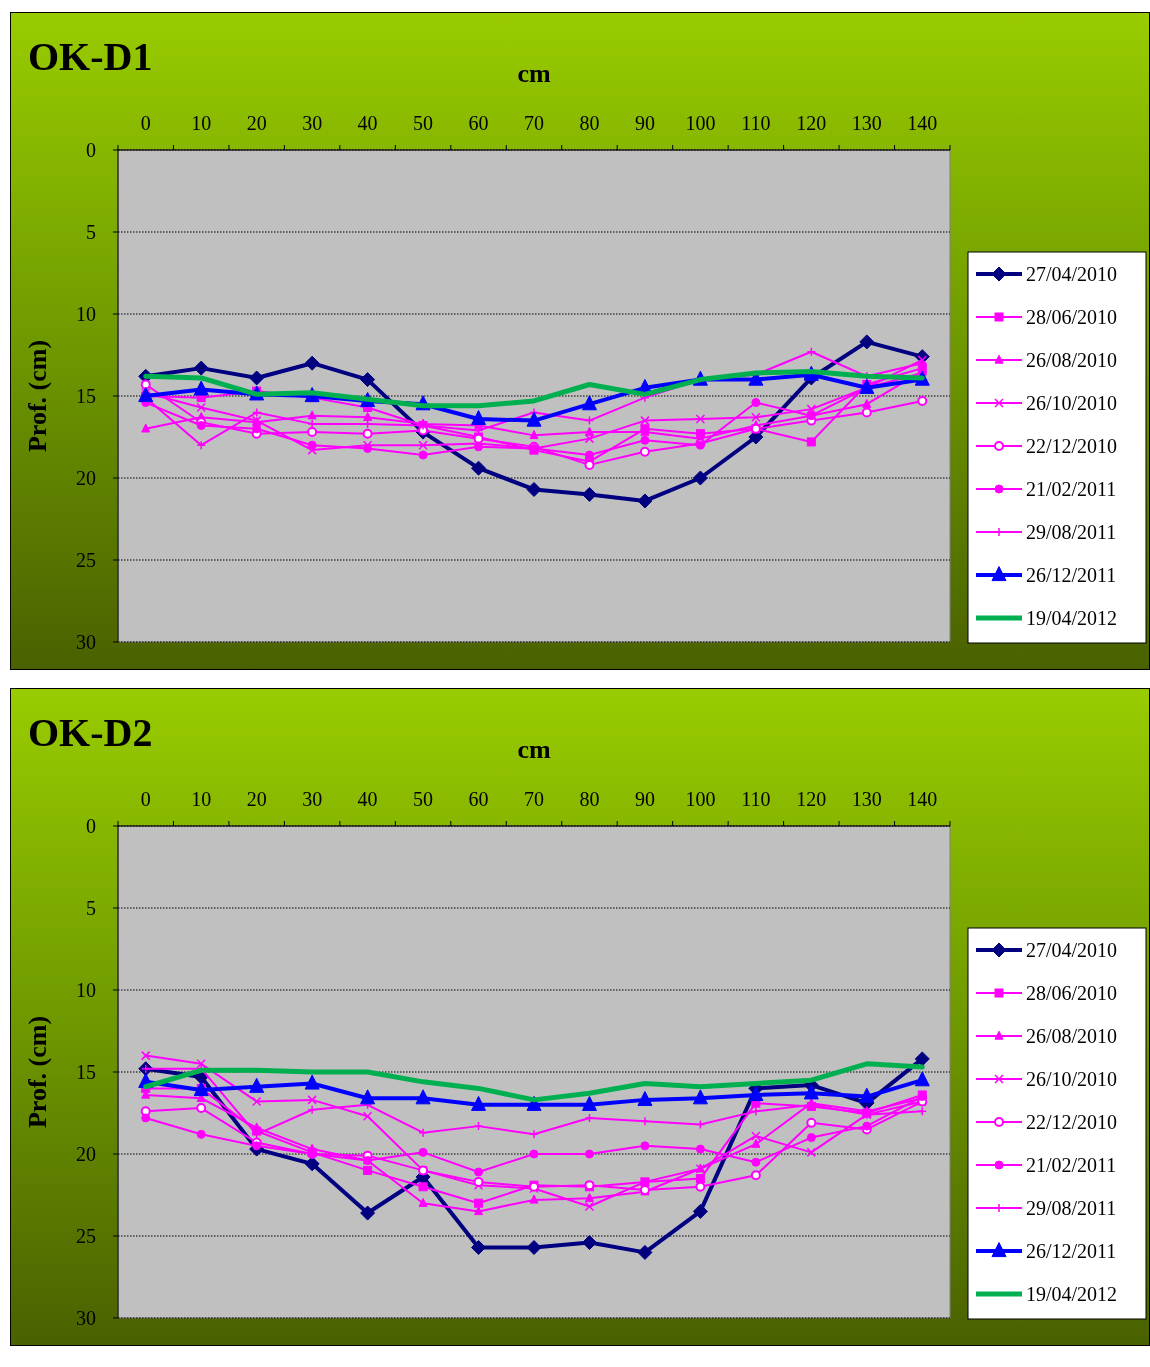 The width and height of the screenshot is (1150, 1367). What do you see at coordinates (90, 56) in the screenshot?
I see `chart-title: OK-D1` at bounding box center [90, 56].